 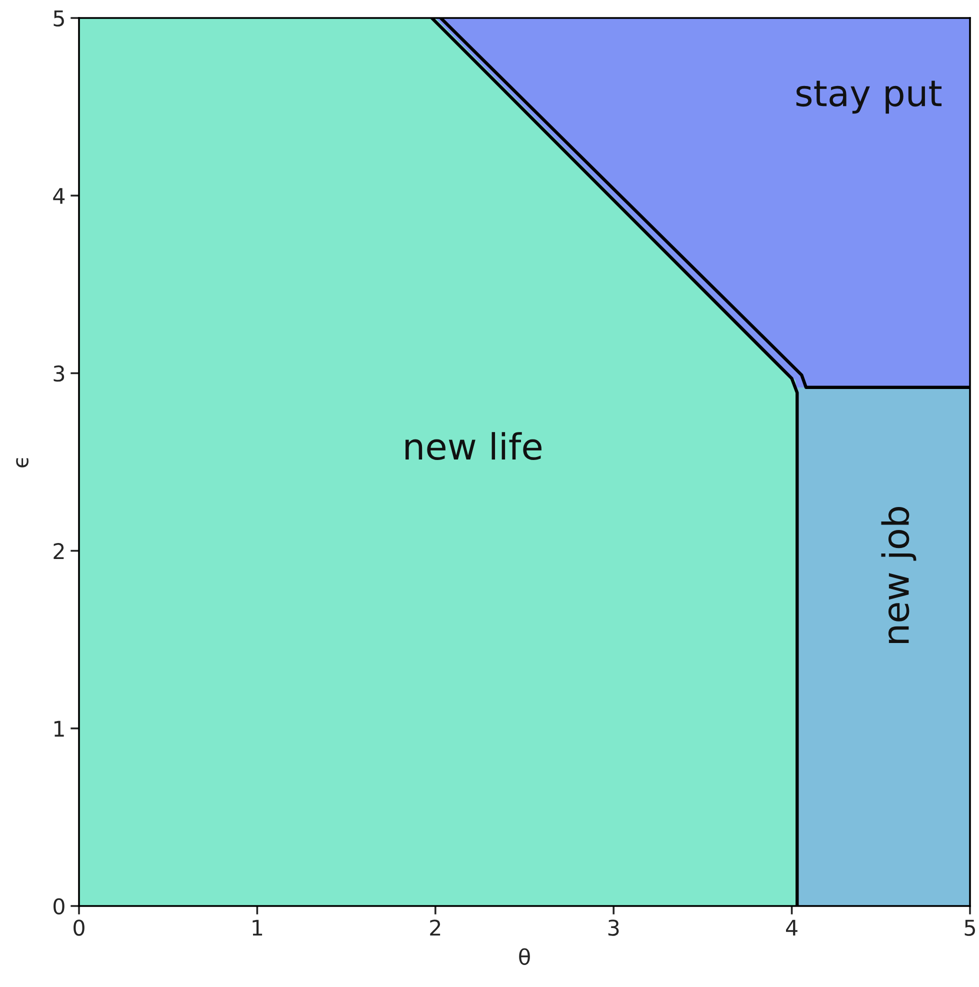 I want to click on series-label: stay put, so click(x=869, y=97).